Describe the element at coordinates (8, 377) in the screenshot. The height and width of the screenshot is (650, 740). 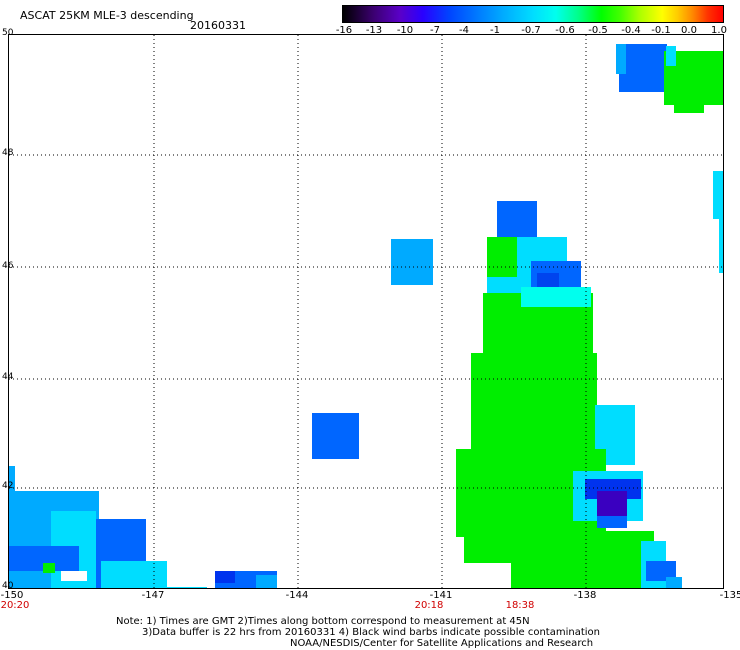
I see `y-tick-label: 44` at that location.